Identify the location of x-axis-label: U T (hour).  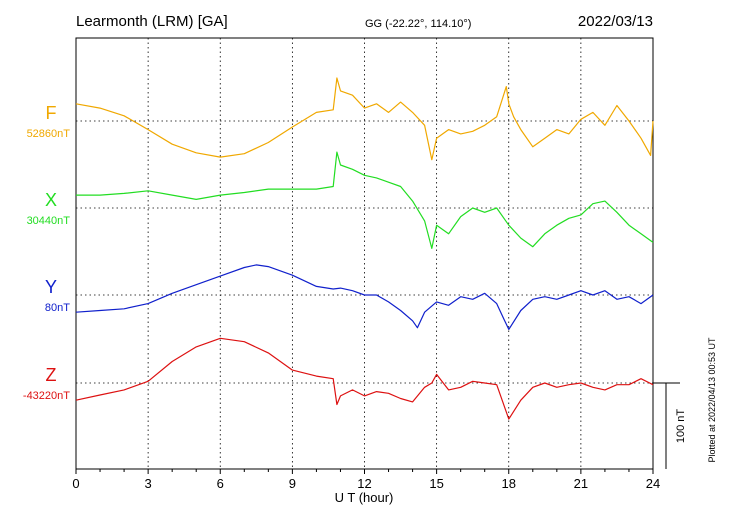
(364, 497).